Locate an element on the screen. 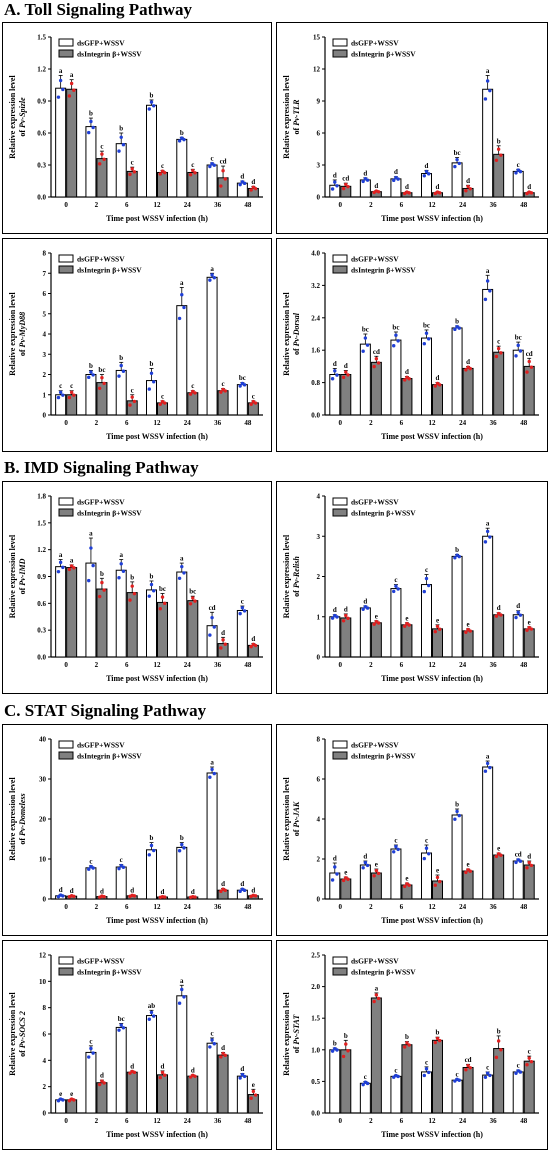 This screenshot has width=550, height=1152. c4-significance-letter: b is located at coordinates (132, 577).